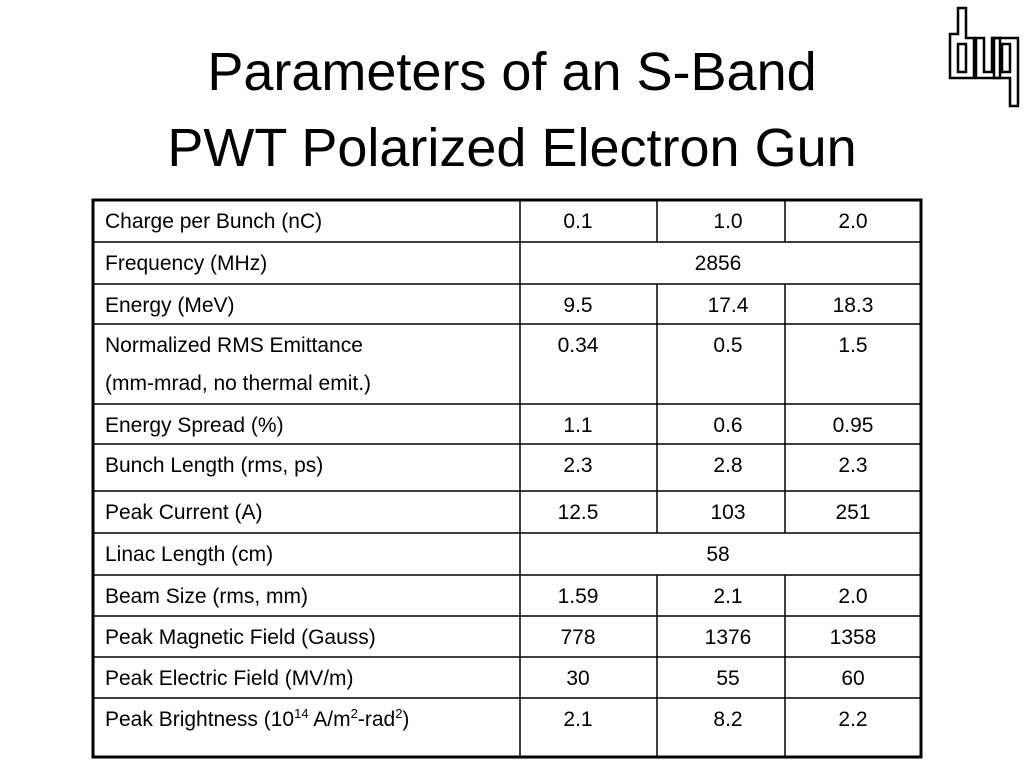 Image resolution: width=1024 pixels, height=768 pixels. I want to click on label-part: Peak Brightness (10, so click(199, 719).